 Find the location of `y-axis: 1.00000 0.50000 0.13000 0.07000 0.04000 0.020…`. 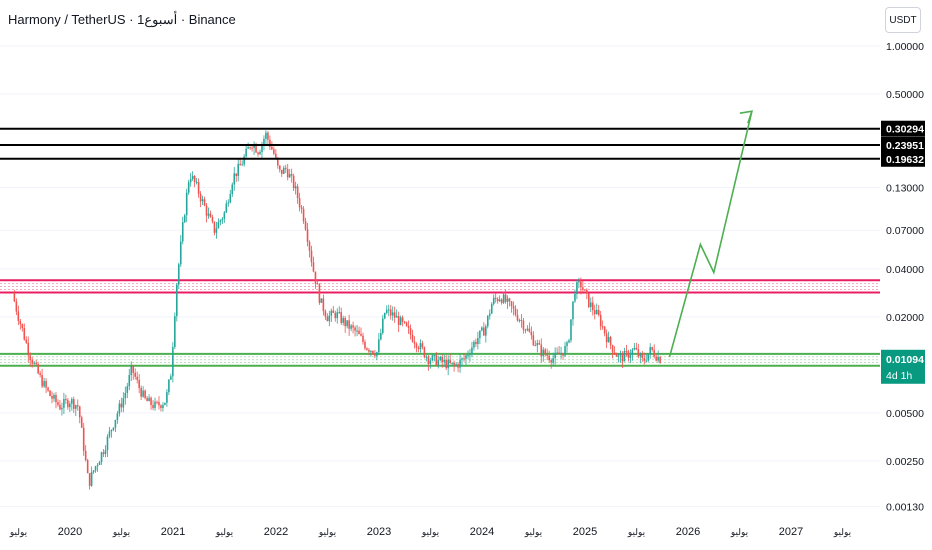

y-axis: 1.00000 0.50000 0.13000 0.07000 0.04000 0.020… is located at coordinates (905, 277).